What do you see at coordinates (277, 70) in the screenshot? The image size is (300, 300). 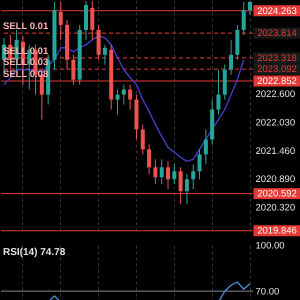 I see `text: 2023.092` at bounding box center [277, 70].